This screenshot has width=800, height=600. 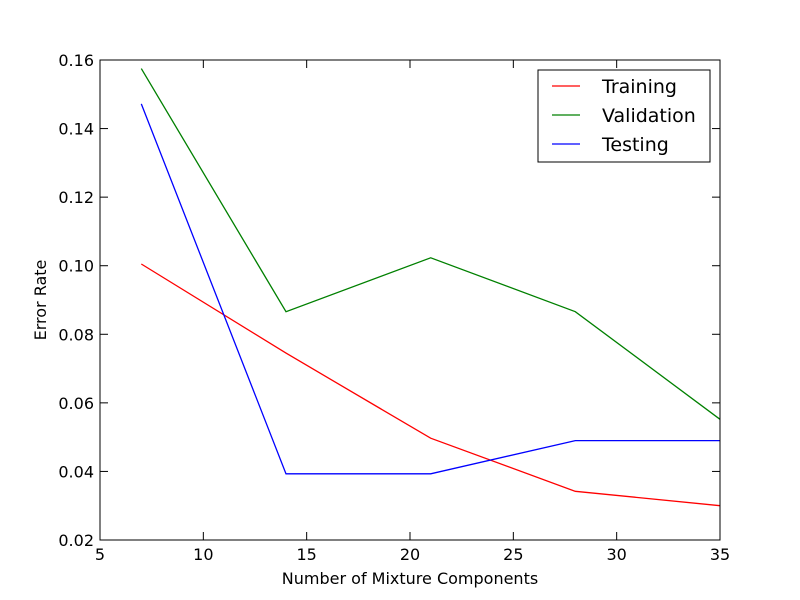 I want to click on x-axis-label: Number of Mixture Components, so click(x=410, y=578).